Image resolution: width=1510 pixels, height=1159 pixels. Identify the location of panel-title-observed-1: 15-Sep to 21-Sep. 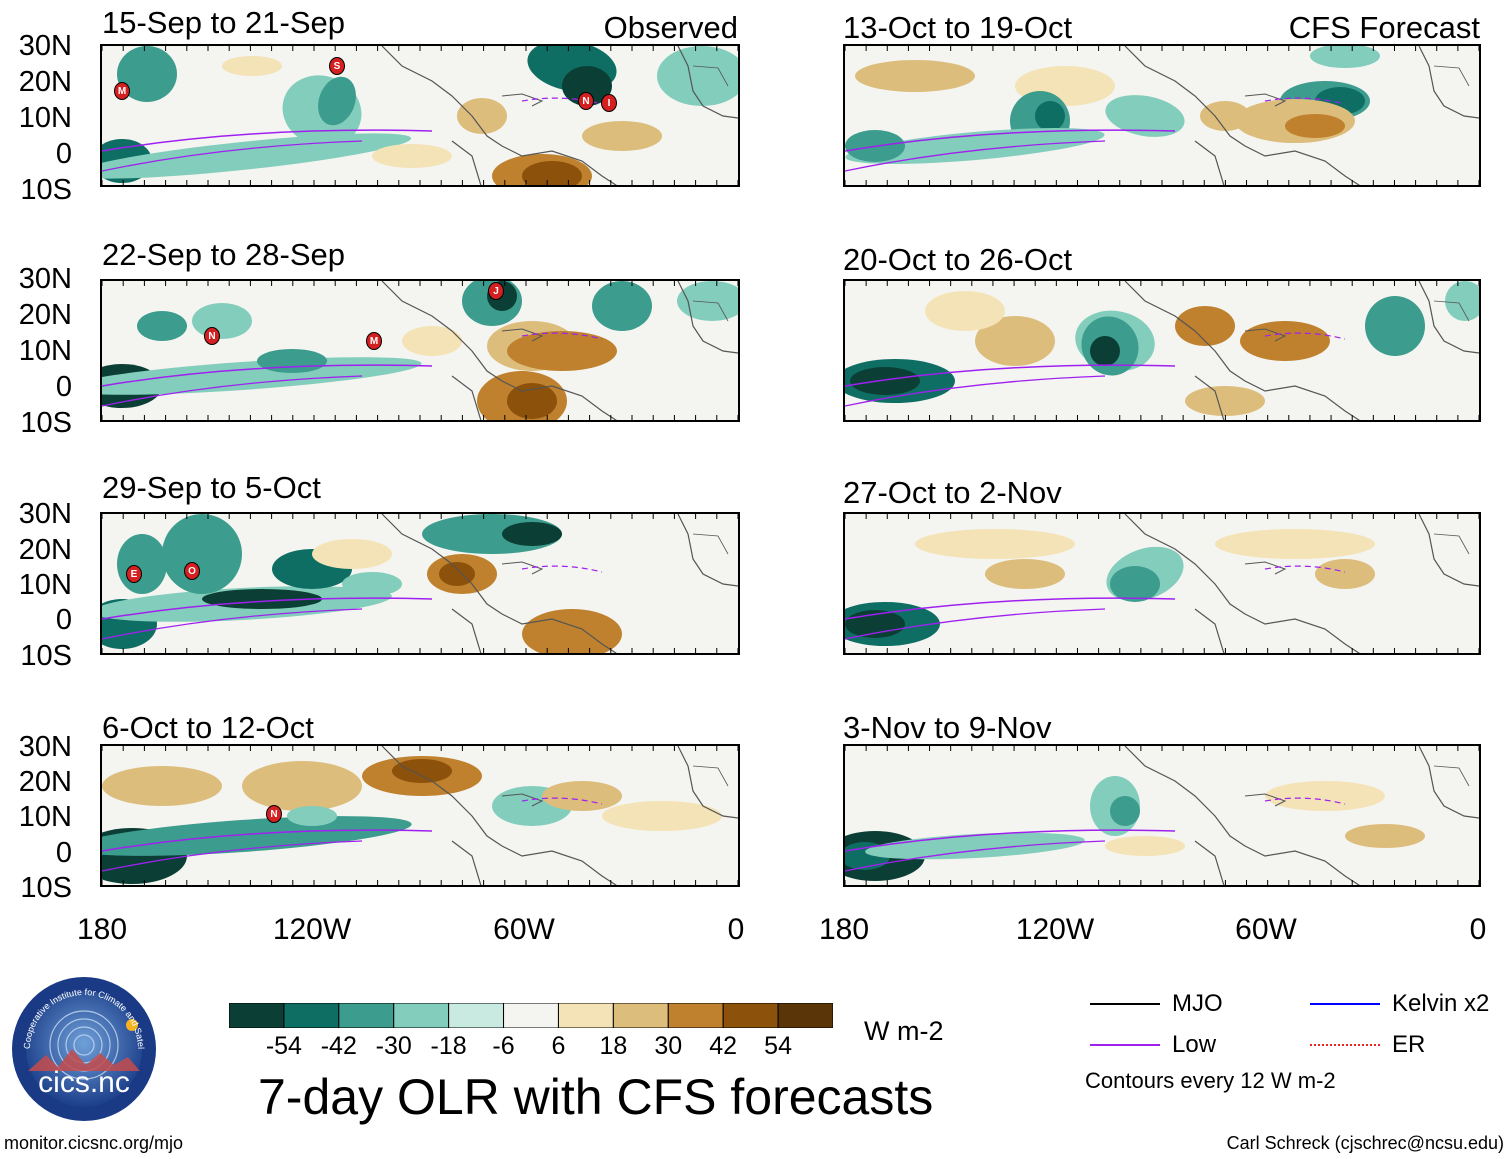
(224, 22).